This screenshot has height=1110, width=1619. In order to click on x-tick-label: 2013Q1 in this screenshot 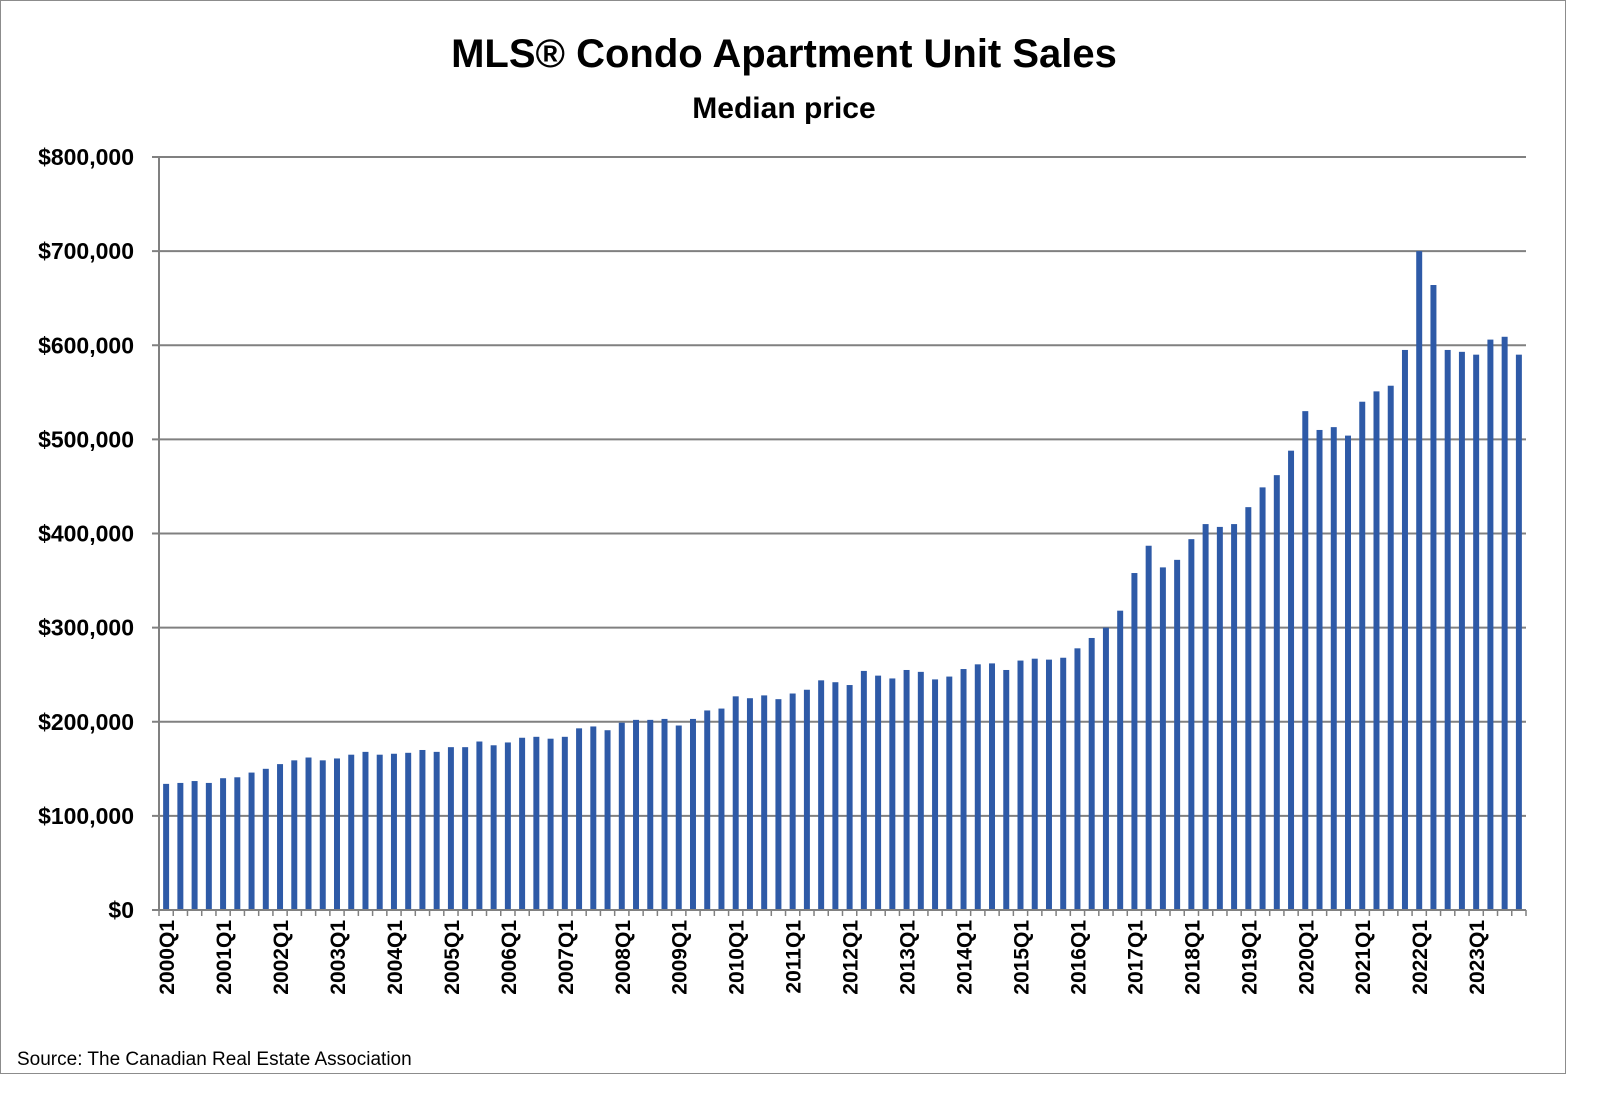, I will do `click(908, 957)`.